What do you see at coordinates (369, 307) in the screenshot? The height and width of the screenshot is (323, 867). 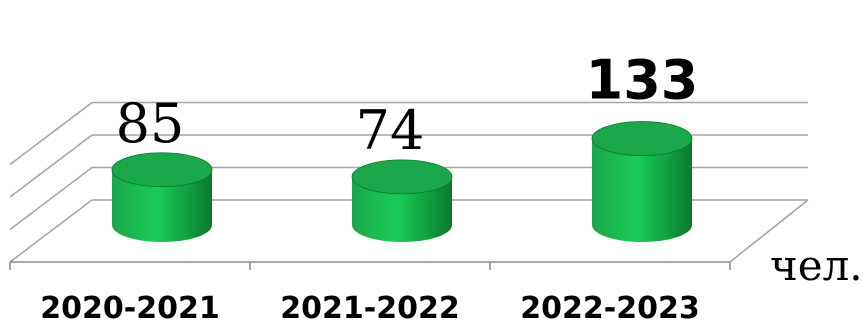 I see `x-tick-label: 2021-2022` at bounding box center [369, 307].